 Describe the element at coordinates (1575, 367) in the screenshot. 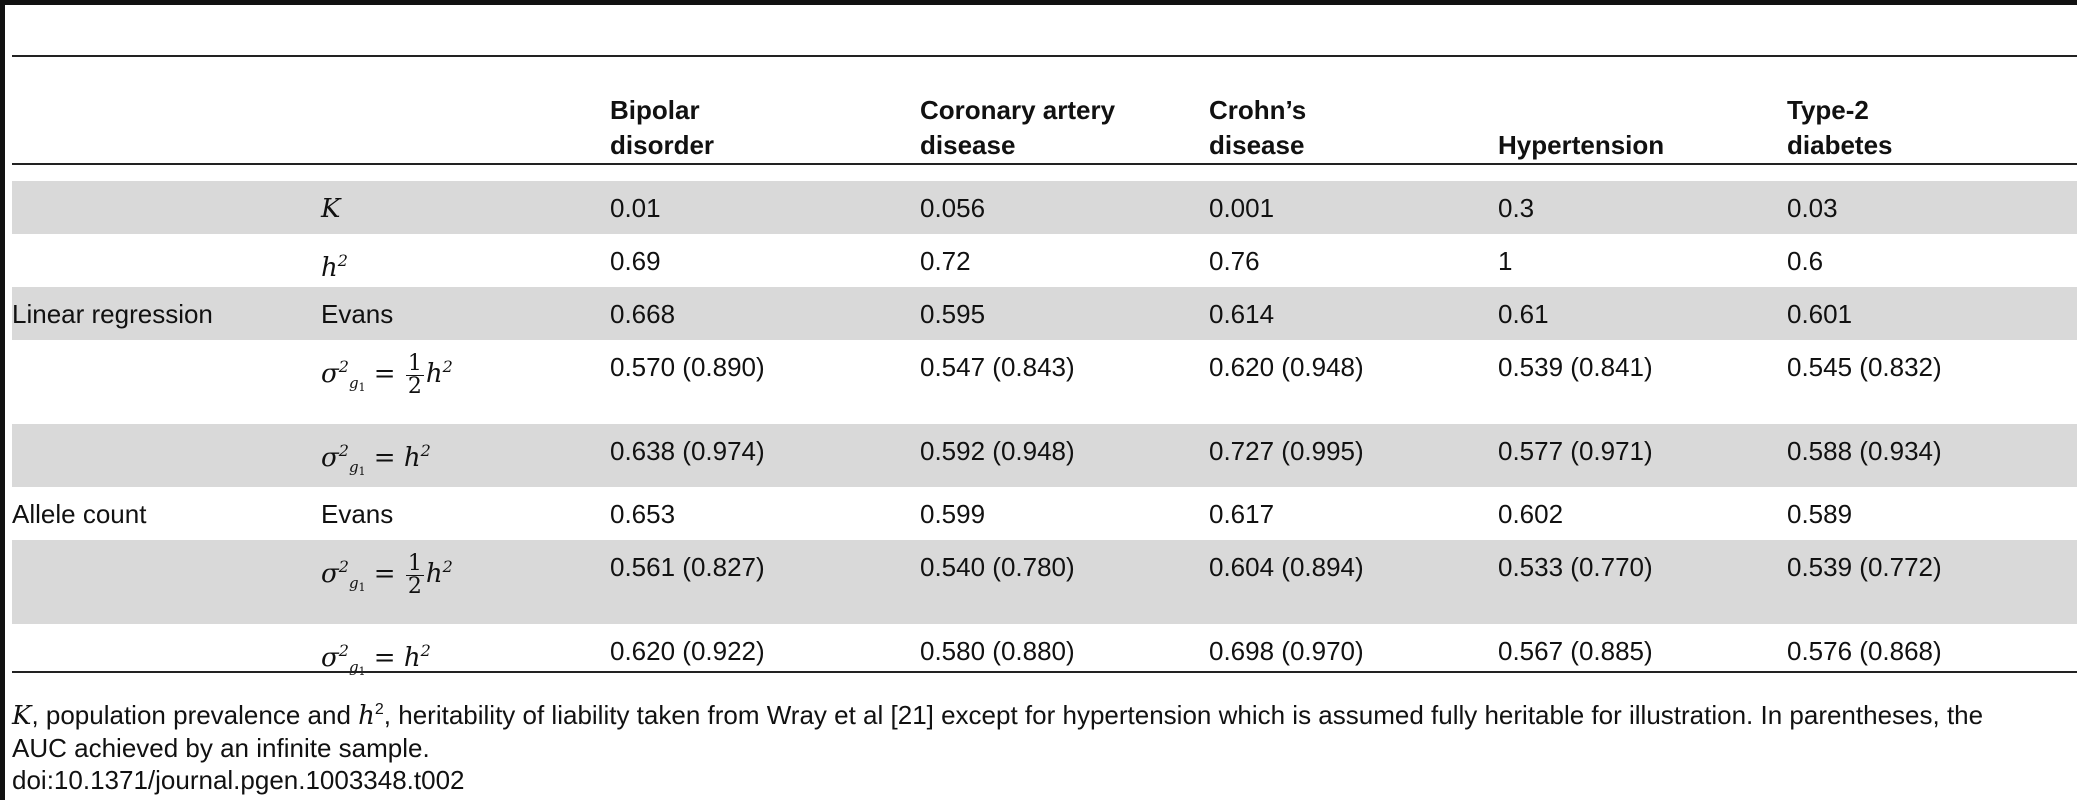

I see `cell: 0.539 (0.841)` at that location.